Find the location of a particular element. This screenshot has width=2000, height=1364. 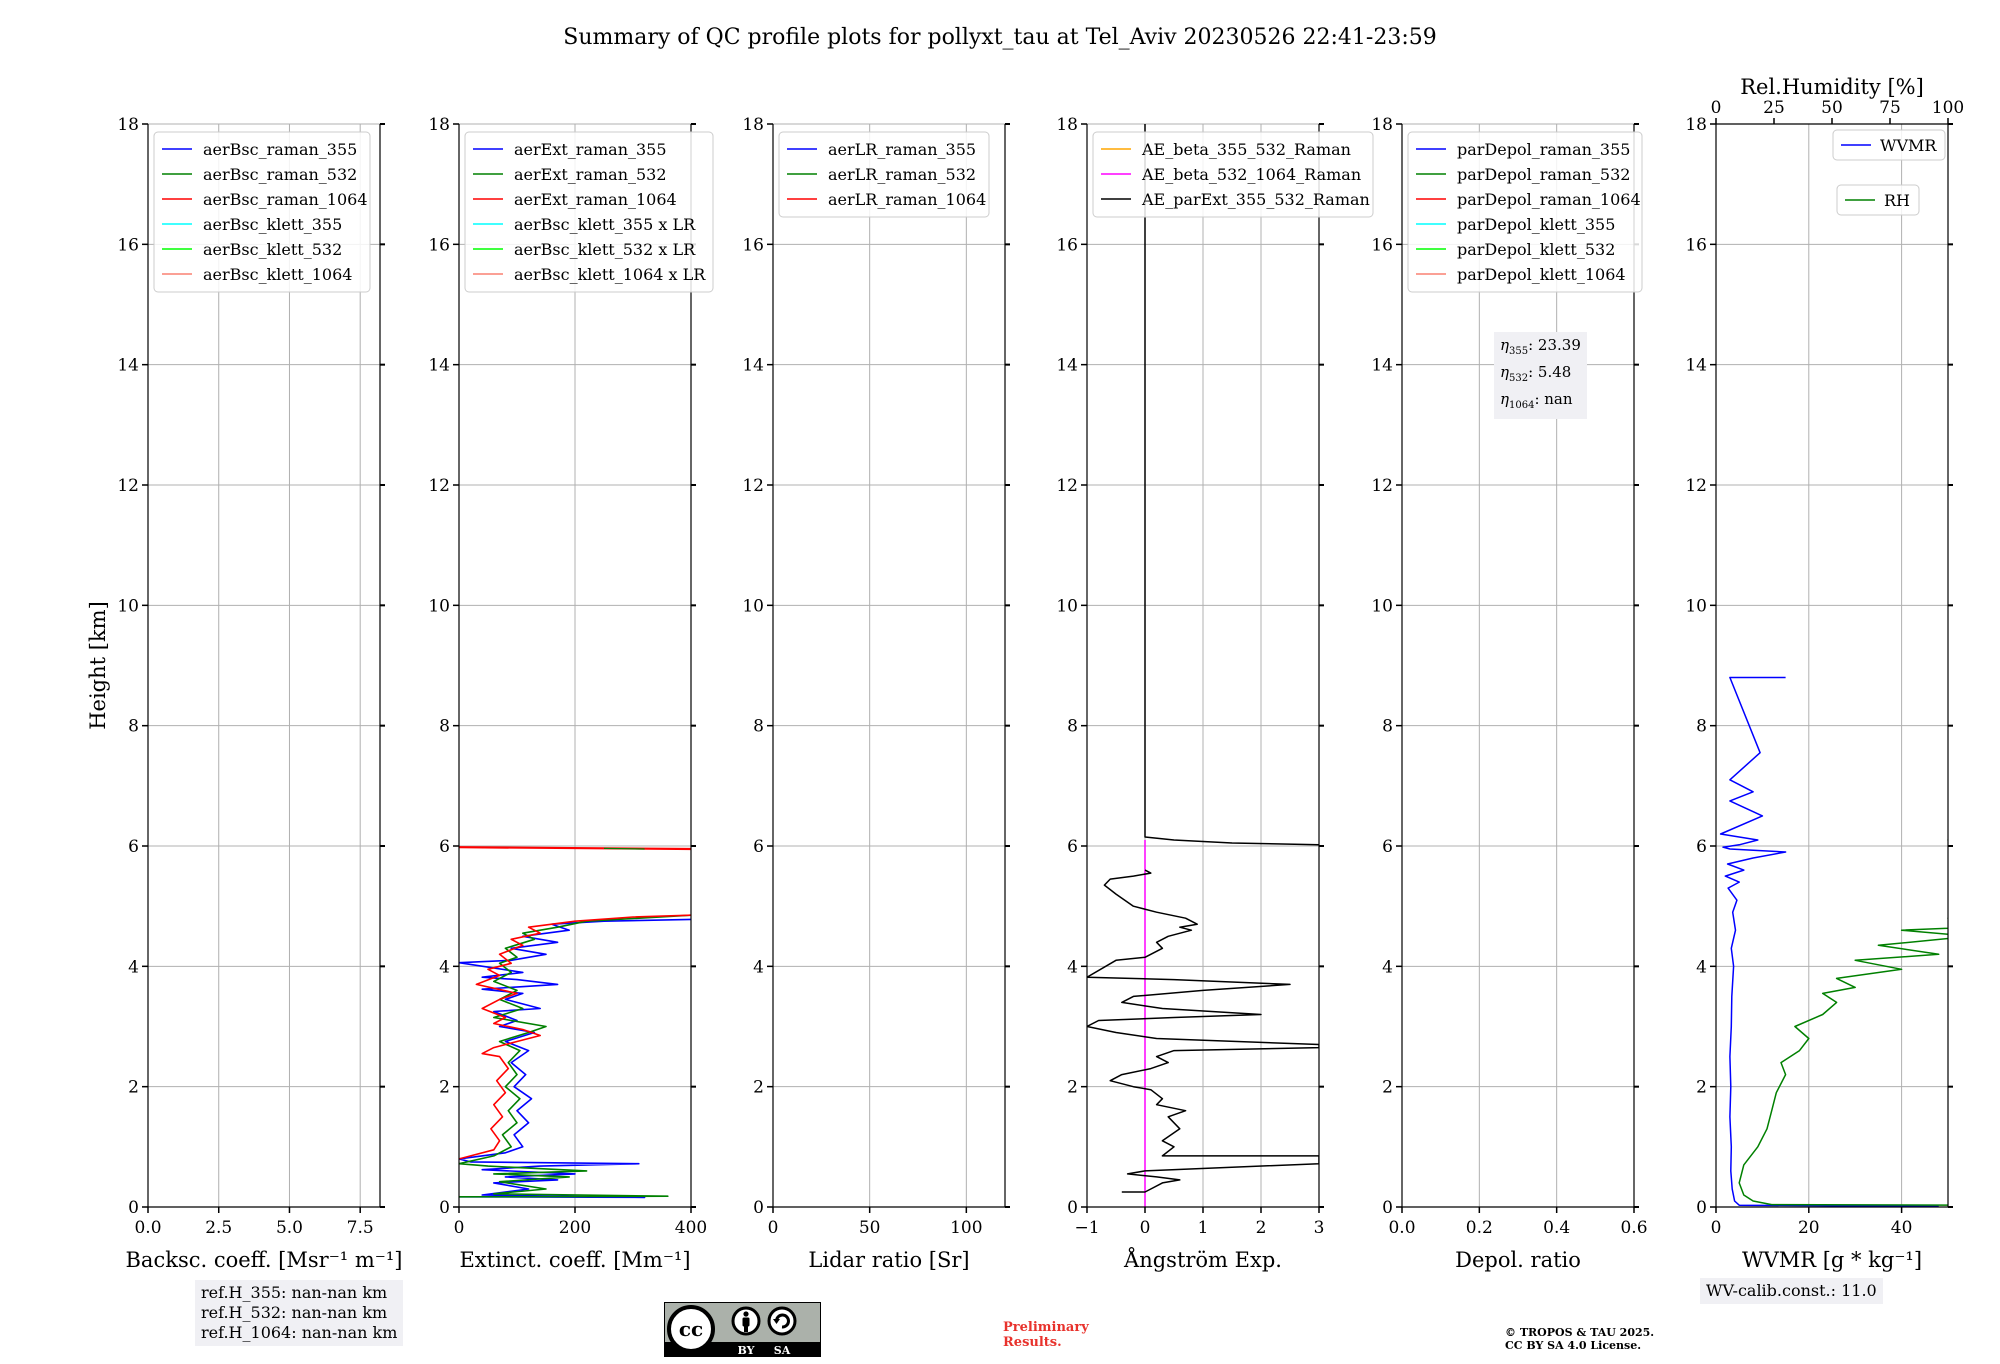

top-x-tick-label: 75 is located at coordinates (1890, 108).